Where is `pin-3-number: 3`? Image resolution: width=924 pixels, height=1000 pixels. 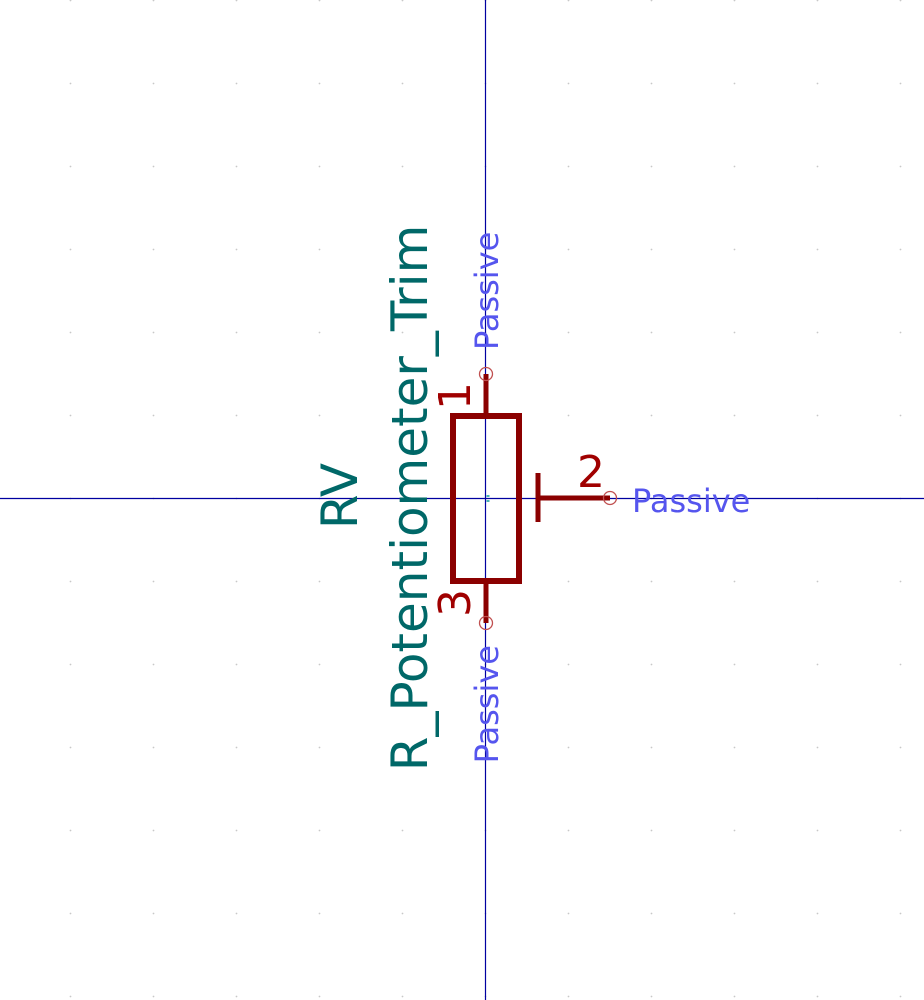
pin-3-number: 3 is located at coordinates (455, 603).